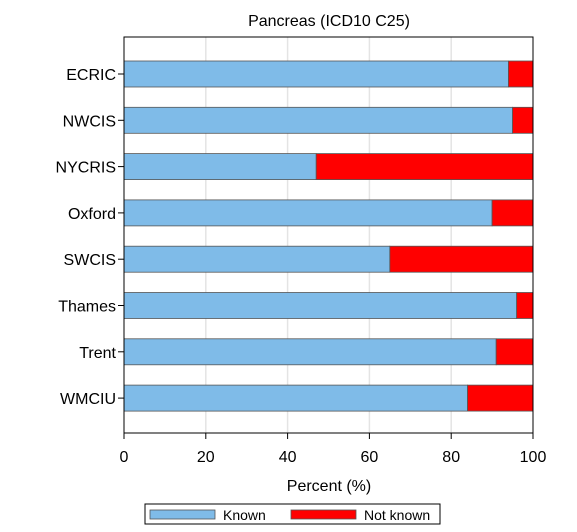 The width and height of the screenshot is (577, 532). What do you see at coordinates (451, 457) in the screenshot?
I see `x-tick-label: 80` at bounding box center [451, 457].